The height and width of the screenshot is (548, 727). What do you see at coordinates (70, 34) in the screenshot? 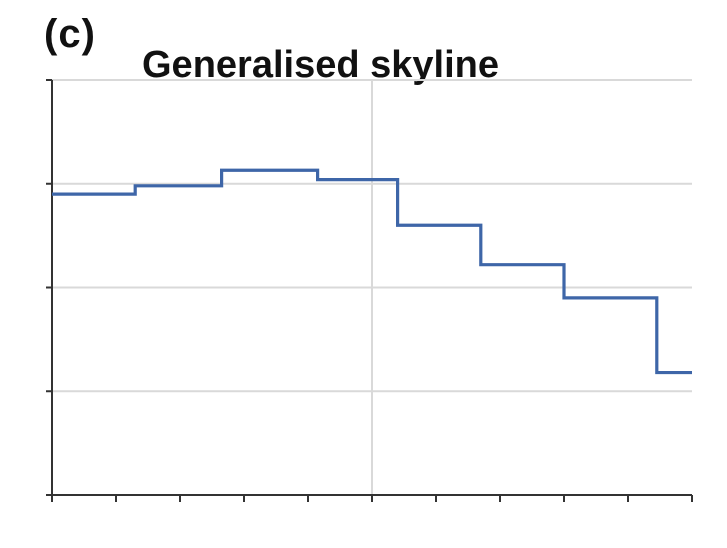
I see `panel-label: (c)` at bounding box center [70, 34].